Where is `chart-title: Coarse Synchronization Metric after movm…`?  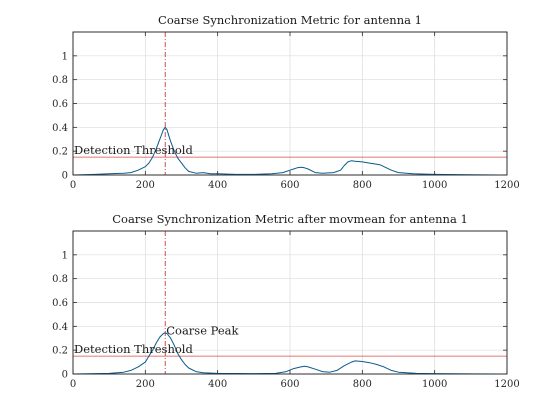 chart-title: Coarse Synchronization Metric after movm… is located at coordinates (290, 219).